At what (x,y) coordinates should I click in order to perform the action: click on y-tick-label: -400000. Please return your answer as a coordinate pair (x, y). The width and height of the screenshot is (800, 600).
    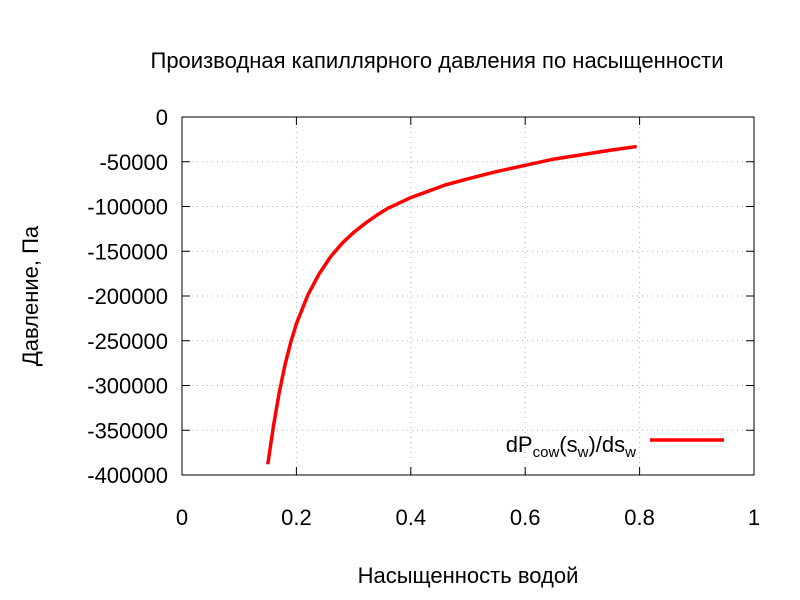
    Looking at the image, I should click on (127, 475).